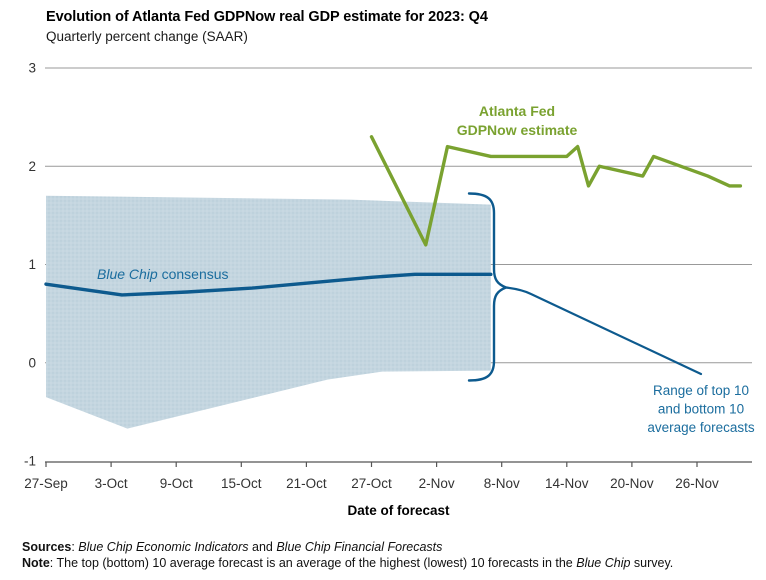 The image size is (766, 580). Describe the element at coordinates (701, 409) in the screenshot. I see `range-band-label: and bottom 10` at that location.